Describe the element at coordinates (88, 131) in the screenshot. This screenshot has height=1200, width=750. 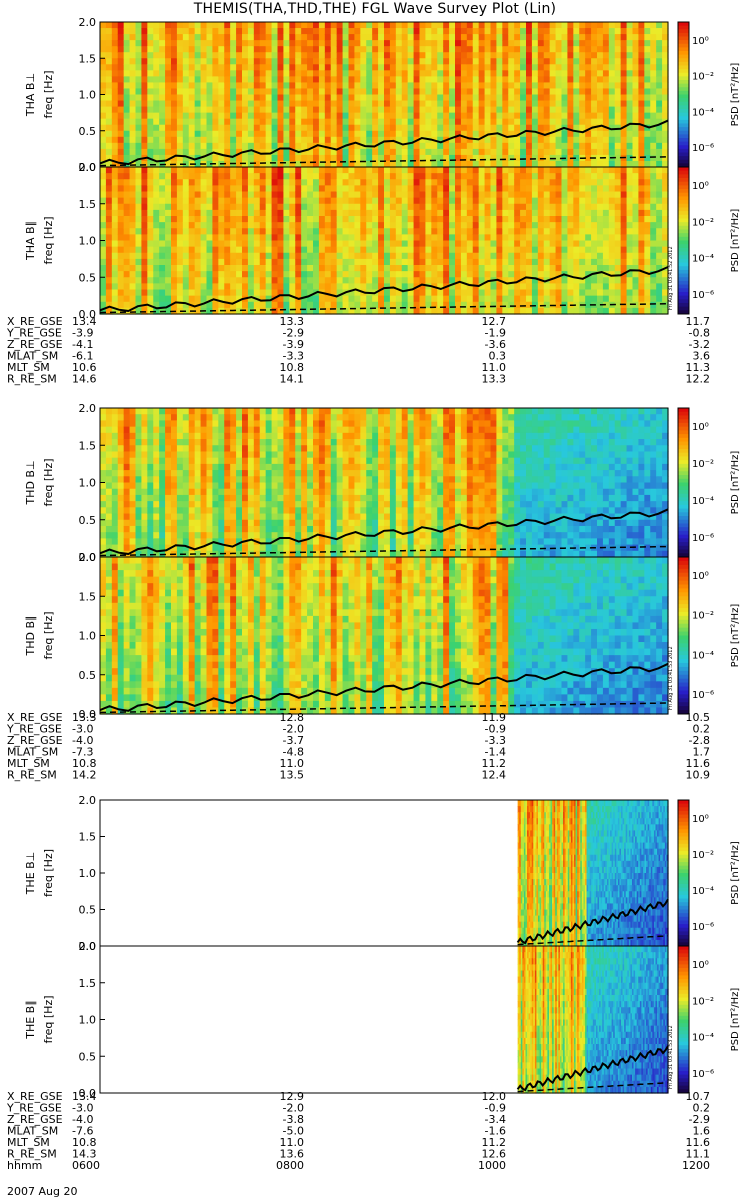
I see `y-tick-label: 0.5` at that location.